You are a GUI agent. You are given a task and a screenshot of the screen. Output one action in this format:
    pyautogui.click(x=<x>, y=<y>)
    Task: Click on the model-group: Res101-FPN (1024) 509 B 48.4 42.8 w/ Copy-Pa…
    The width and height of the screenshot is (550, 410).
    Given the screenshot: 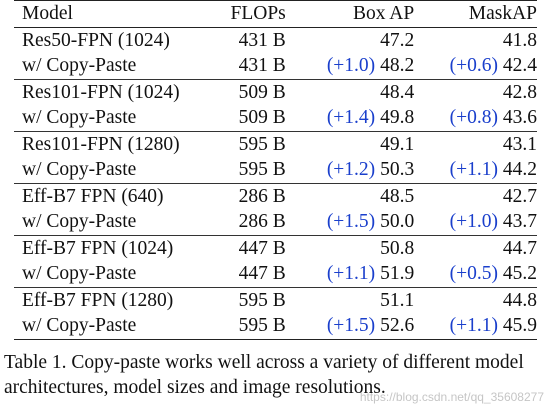 What is the action you would take?
    pyautogui.click(x=275, y=105)
    